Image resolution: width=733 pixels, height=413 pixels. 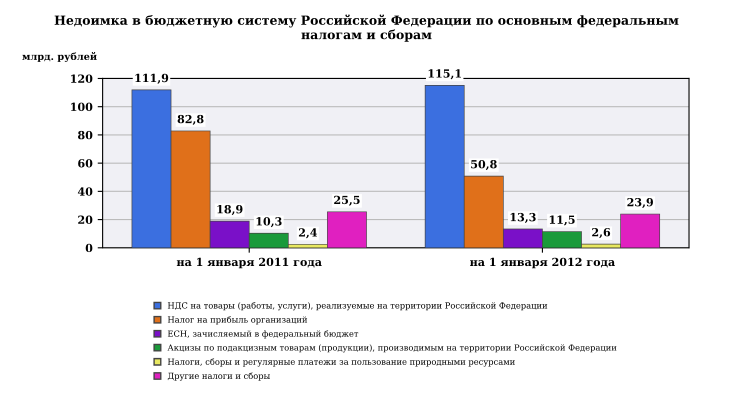 I want to click on legend-label: НДС на товары (работы, услуги), реализуемые на территории Российской Федерации, so click(x=358, y=306).